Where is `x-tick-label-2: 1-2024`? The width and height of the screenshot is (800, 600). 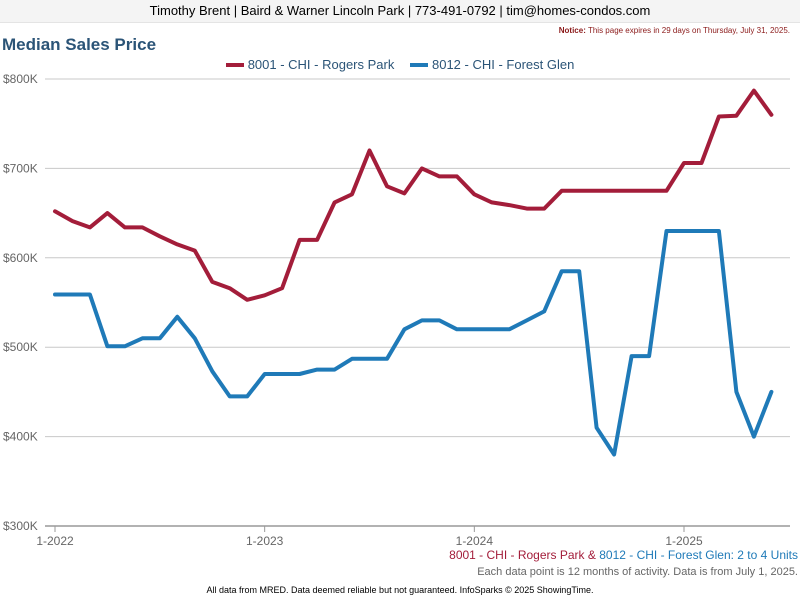
x-tick-label-2: 1-2024 is located at coordinates (475, 541).